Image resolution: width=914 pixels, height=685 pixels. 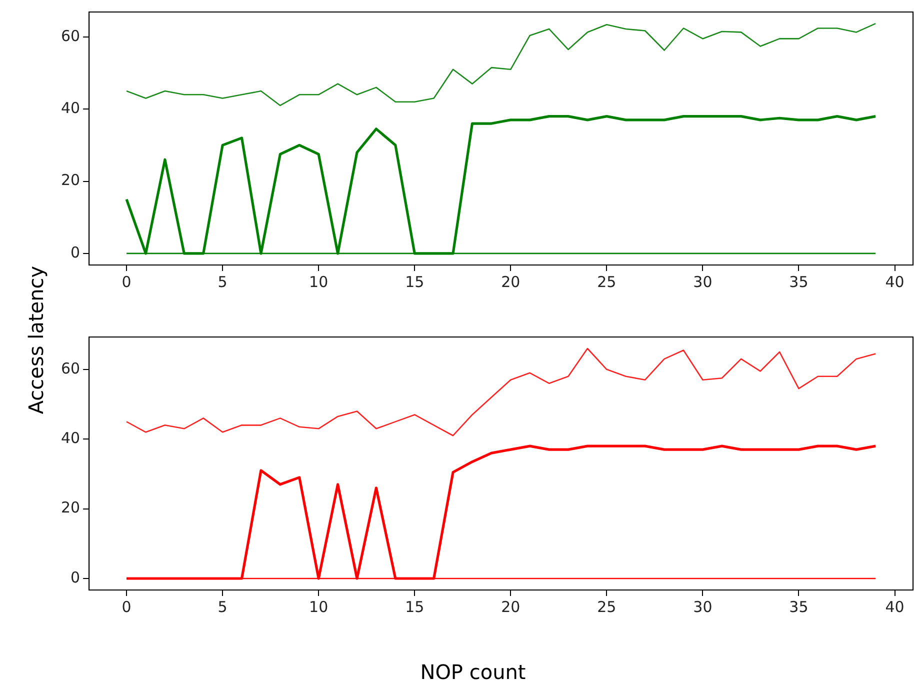 What do you see at coordinates (36, 340) in the screenshot?
I see `y-axis-title: Access latency` at bounding box center [36, 340].